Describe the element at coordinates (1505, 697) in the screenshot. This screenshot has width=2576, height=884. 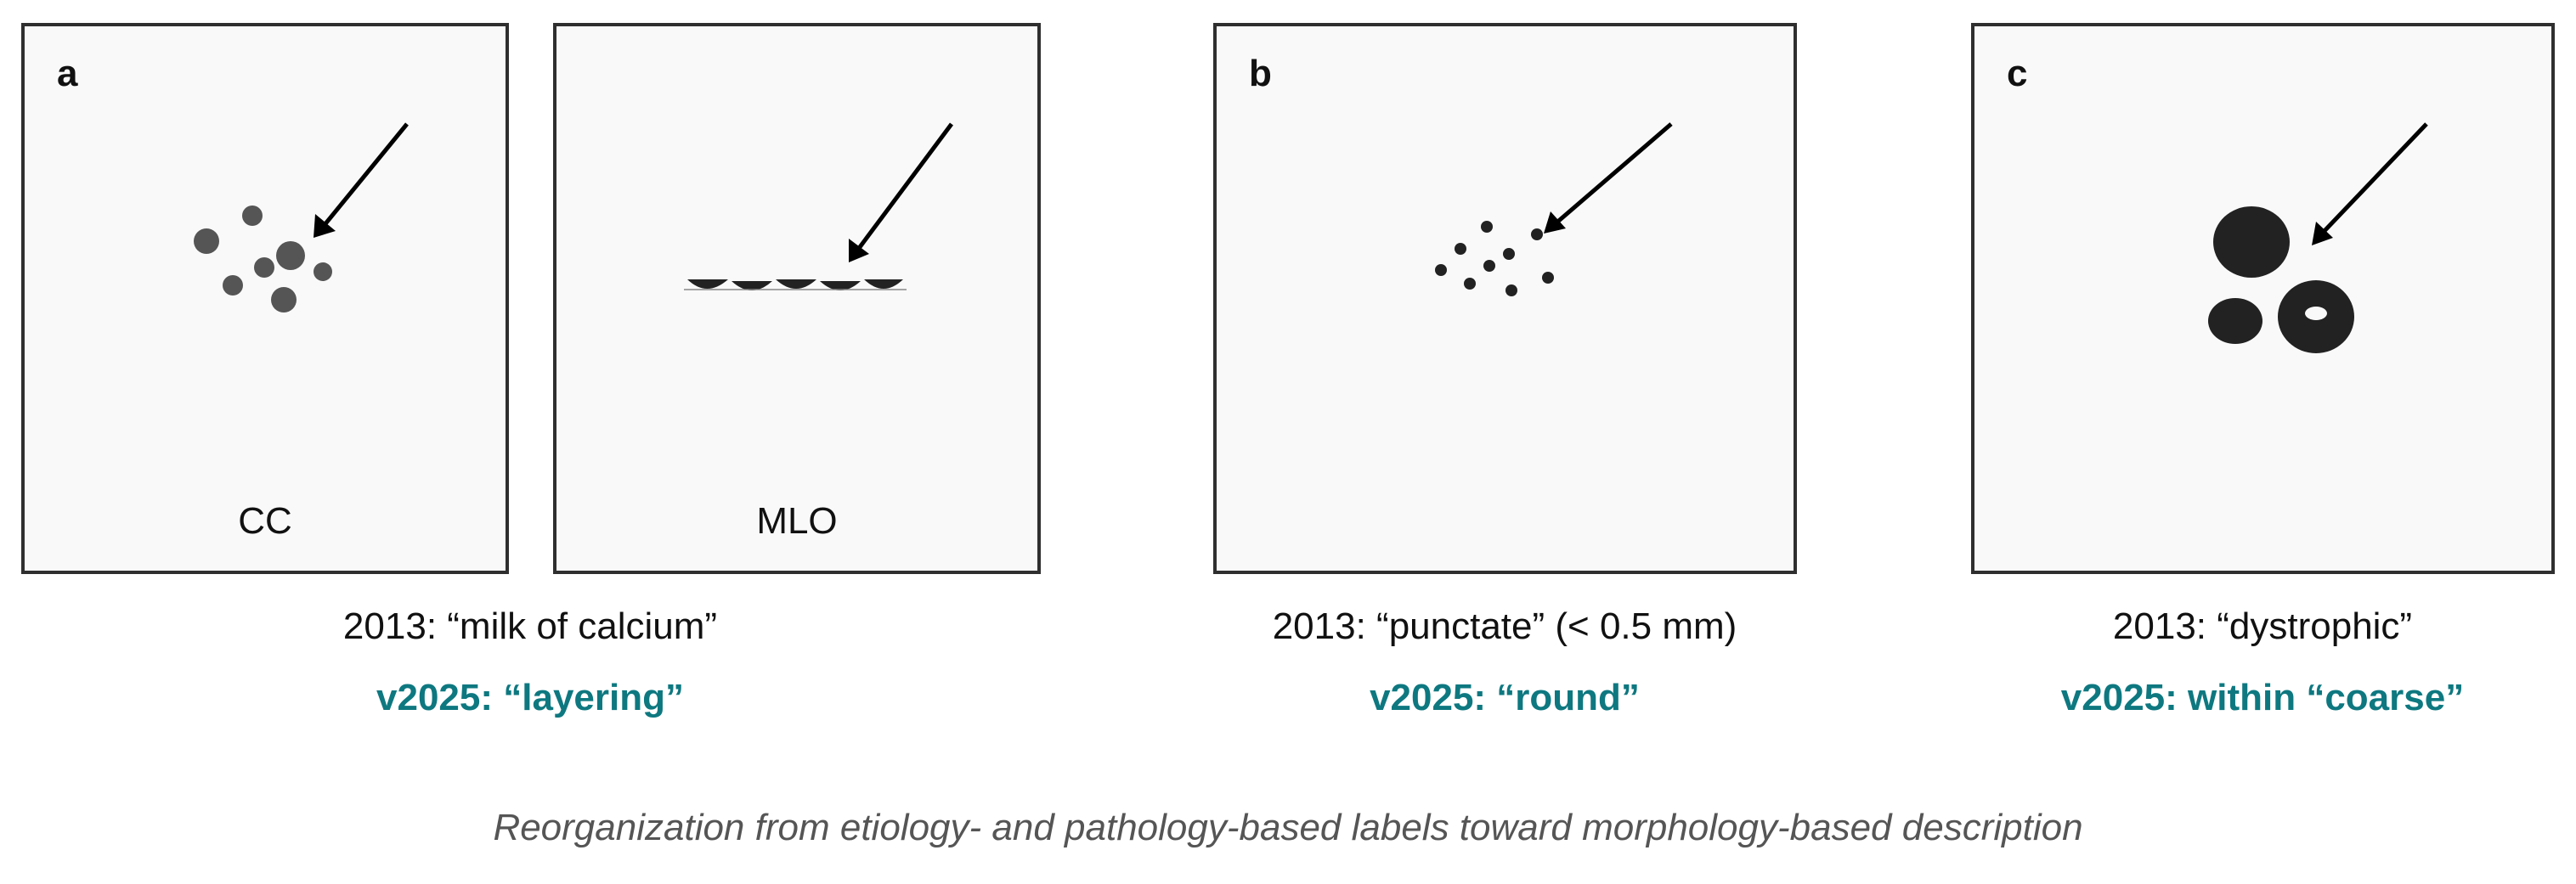
I see `panel-b-v2025-label: v2025: “round”` at that location.